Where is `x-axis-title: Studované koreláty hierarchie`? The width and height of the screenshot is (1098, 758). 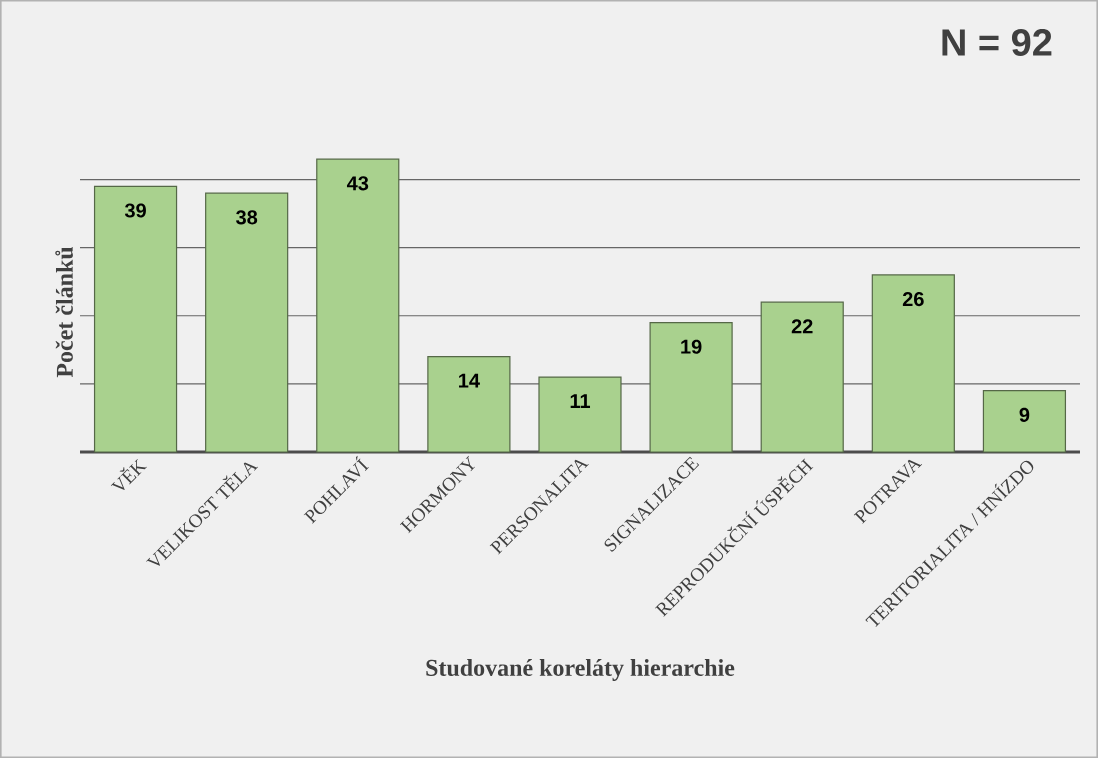
x-axis-title: Studované koreláty hierarchie is located at coordinates (580, 670).